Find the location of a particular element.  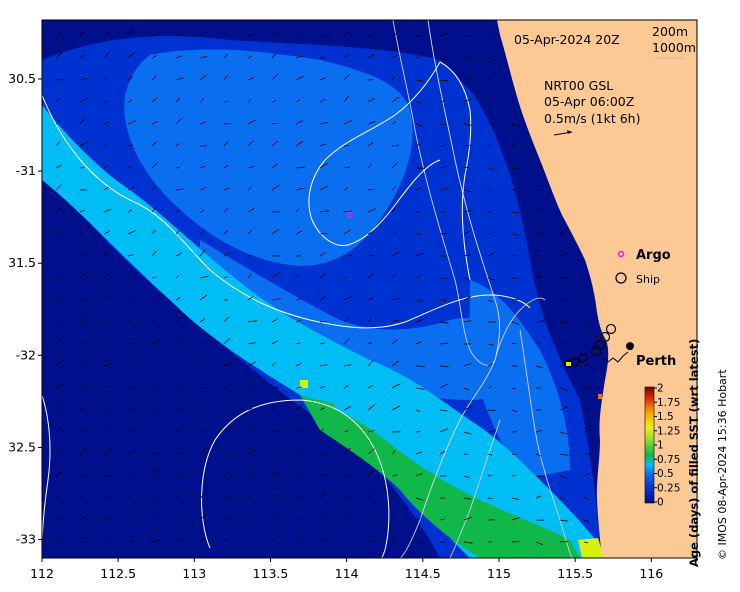

argo-float-marker is located at coordinates (349, 215).